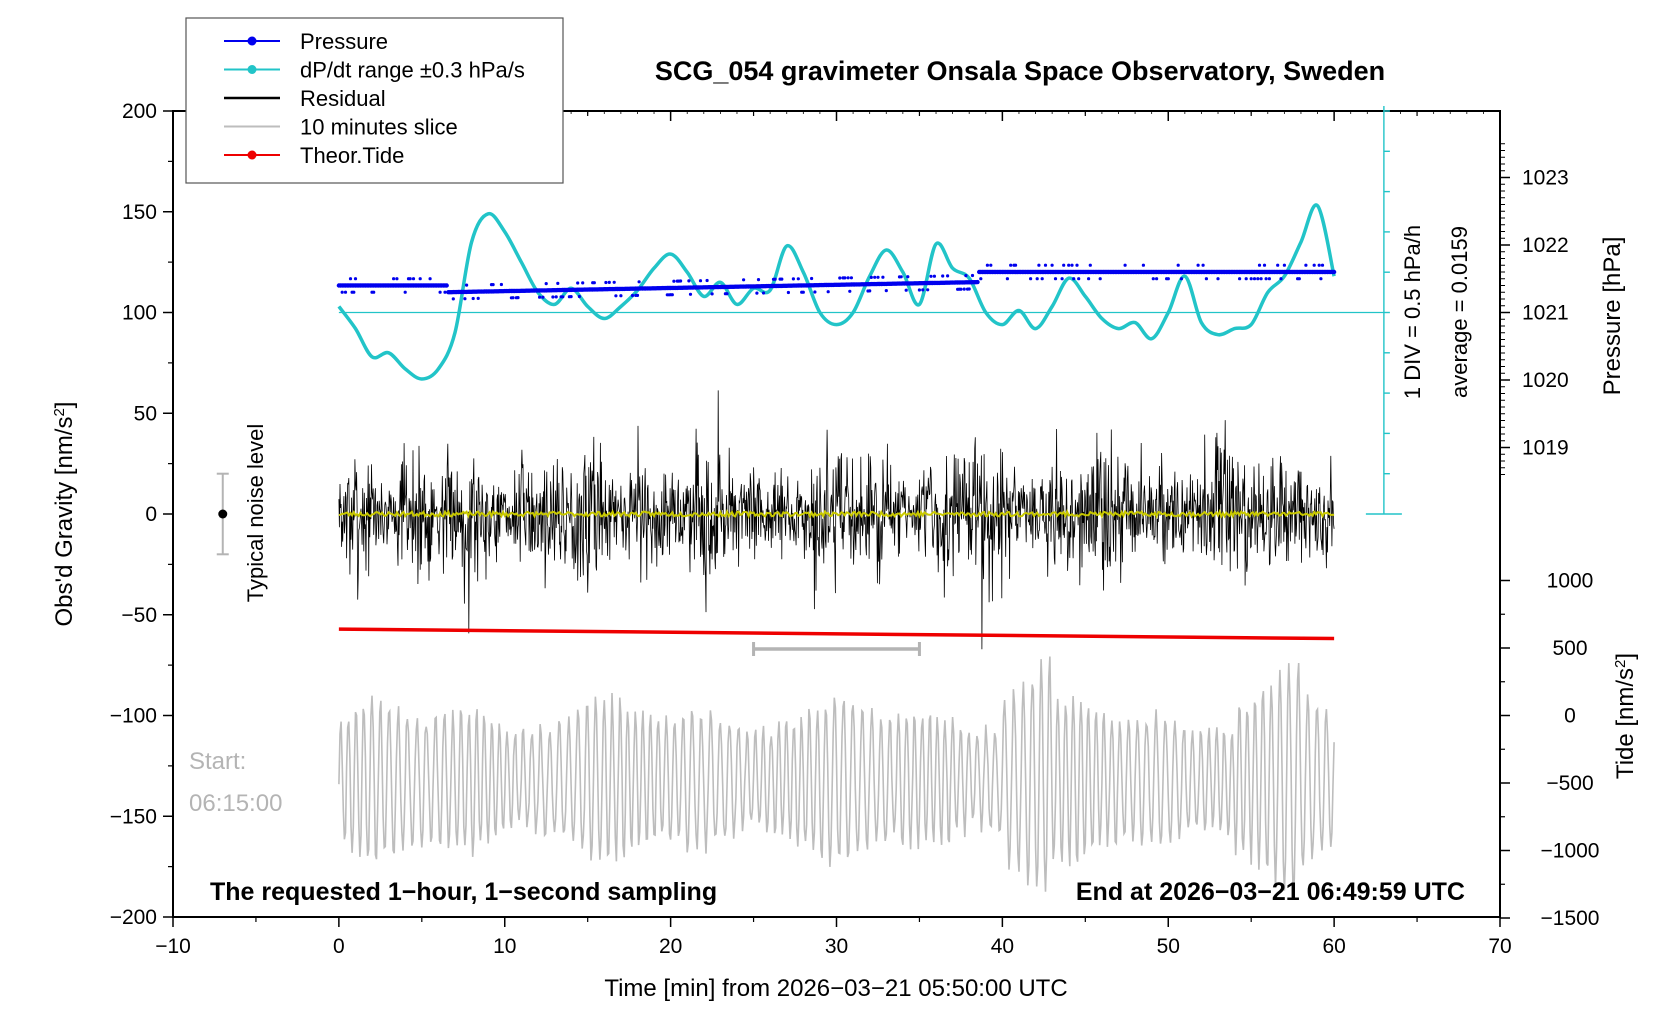  What do you see at coordinates (306, 41) in the screenshot?
I see `legend-entry: Pressure` at bounding box center [306, 41].